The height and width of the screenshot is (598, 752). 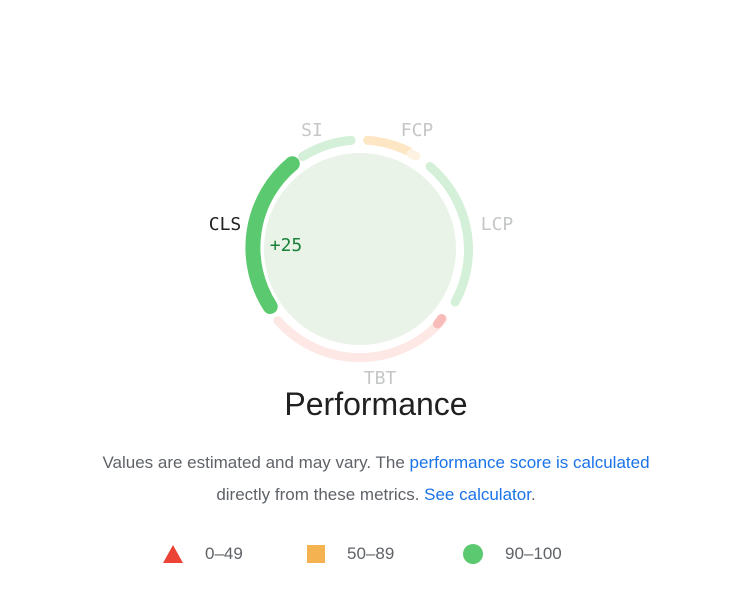 What do you see at coordinates (256, 462) in the screenshot?
I see `description-text-1: Values are estimated and may vary. The` at bounding box center [256, 462].